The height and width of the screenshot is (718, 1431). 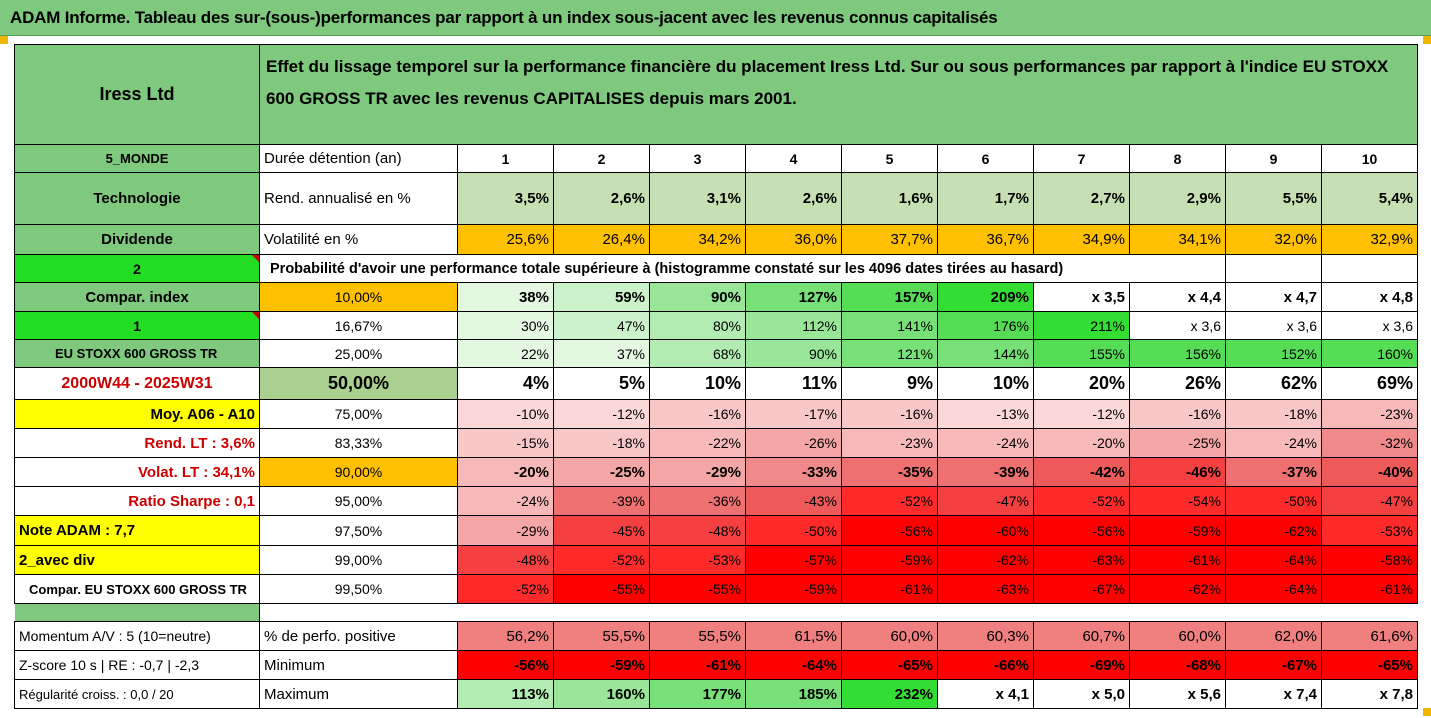 I want to click on pct-pos-value: 60,7%, so click(x=1081, y=636).